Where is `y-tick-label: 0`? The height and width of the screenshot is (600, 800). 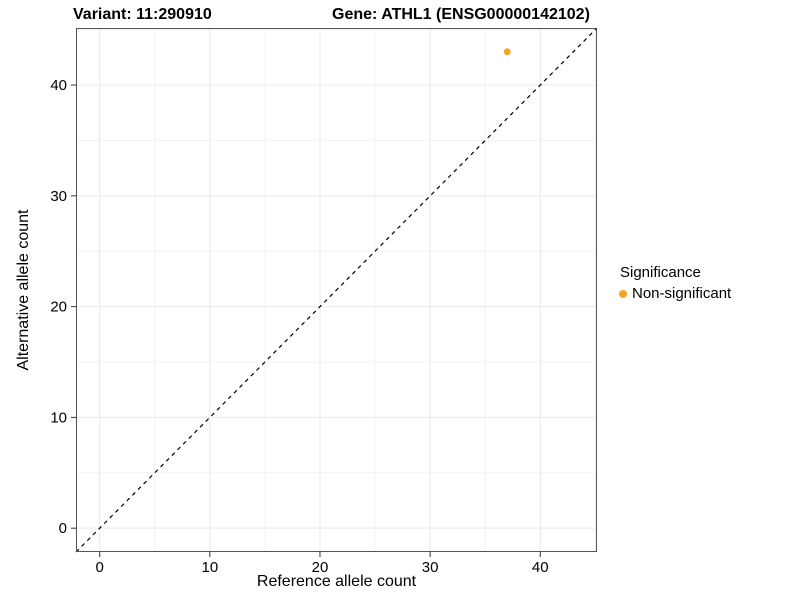 y-tick-label: 0 is located at coordinates (63, 528).